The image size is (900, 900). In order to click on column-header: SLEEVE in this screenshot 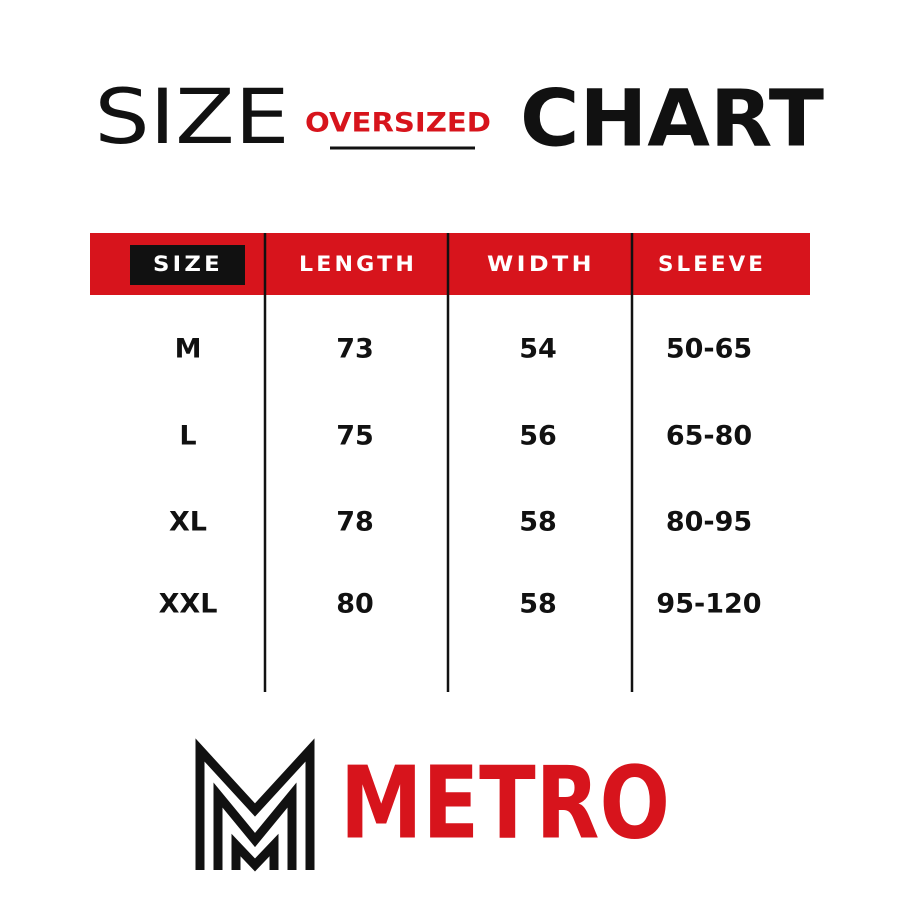, I will do `click(712, 264)`.